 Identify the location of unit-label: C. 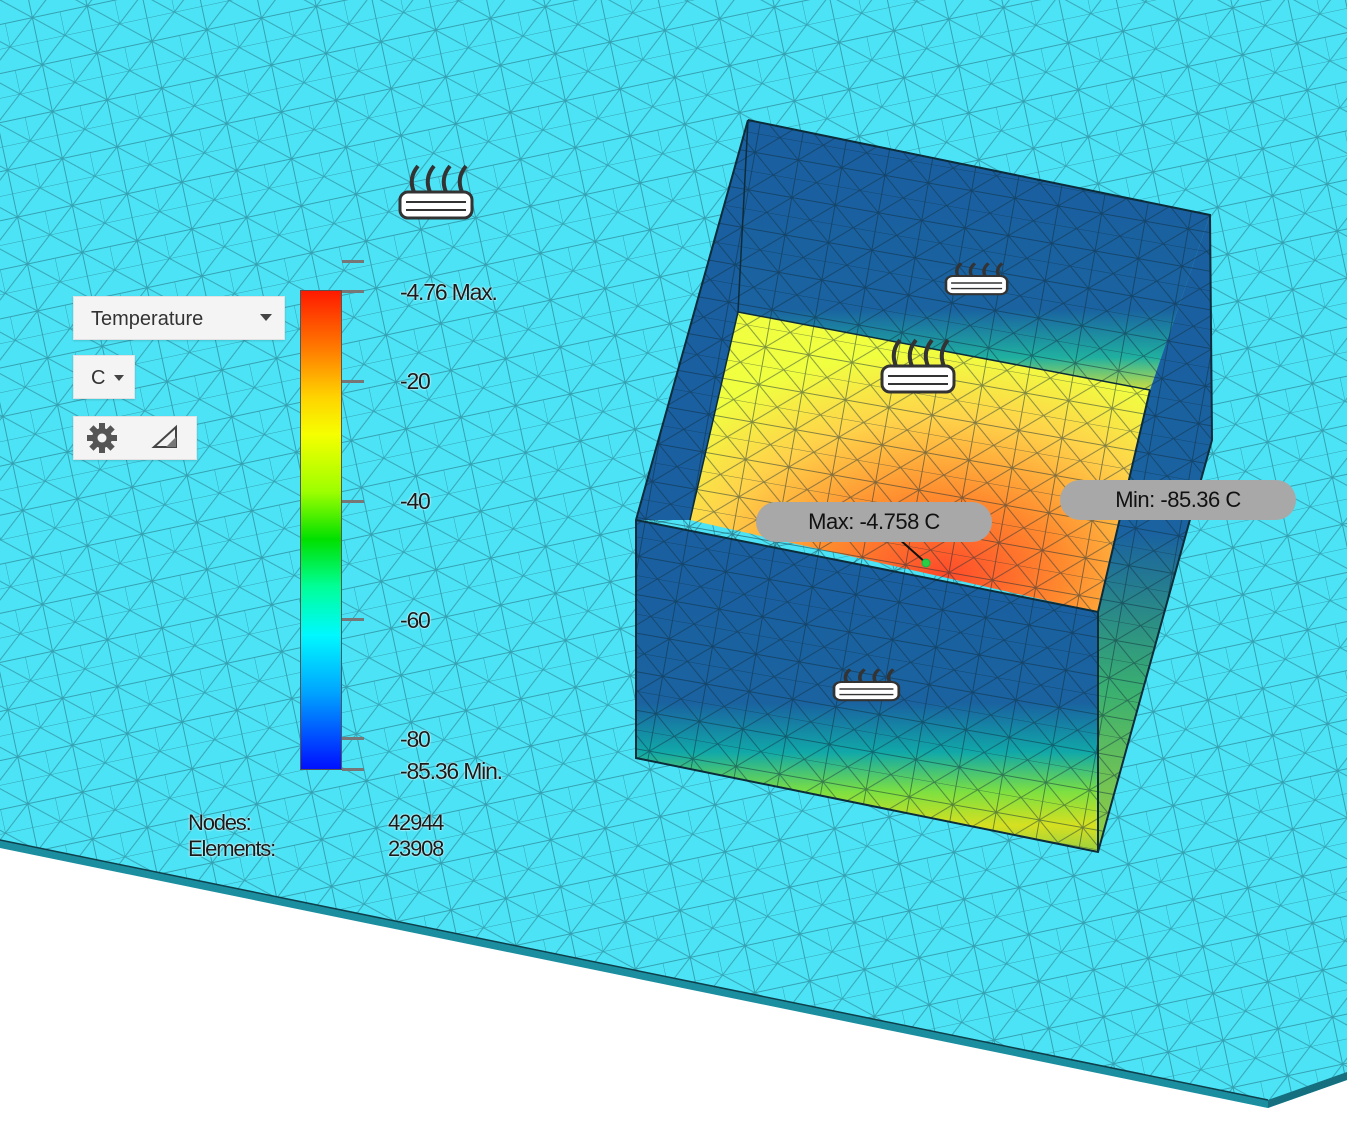
(98, 378).